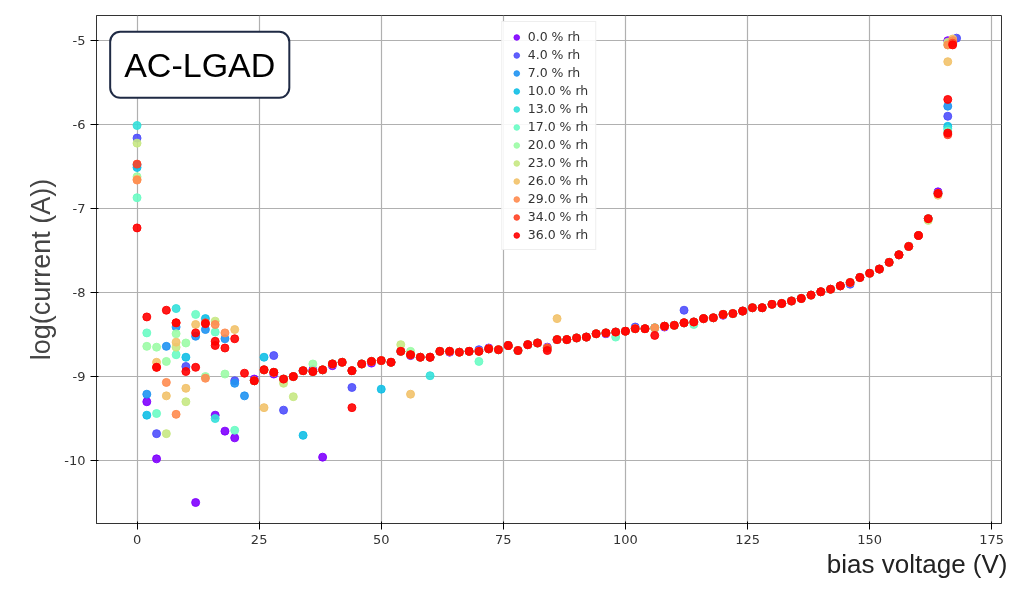  I want to click on legend-label: 13.0 % rh, so click(558, 108).